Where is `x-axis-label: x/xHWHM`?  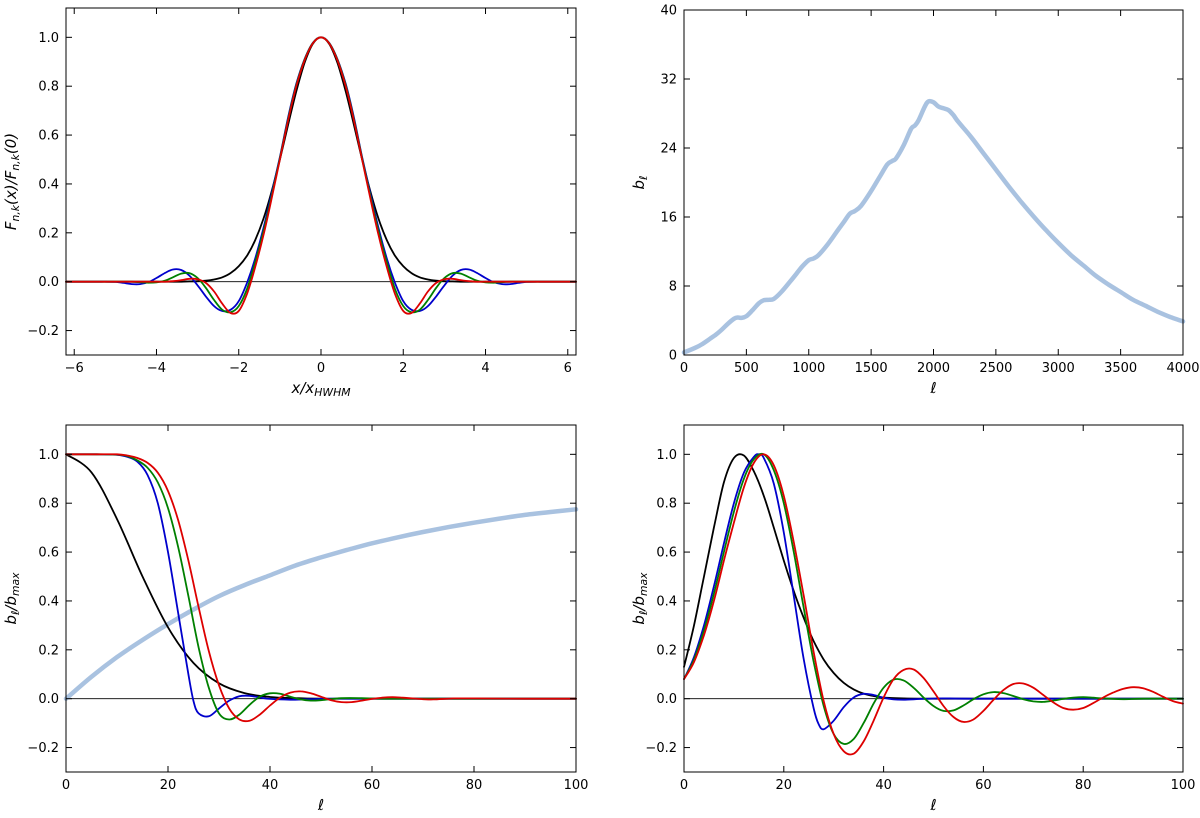
x-axis-label: x/xHWHM is located at coordinates (320, 389).